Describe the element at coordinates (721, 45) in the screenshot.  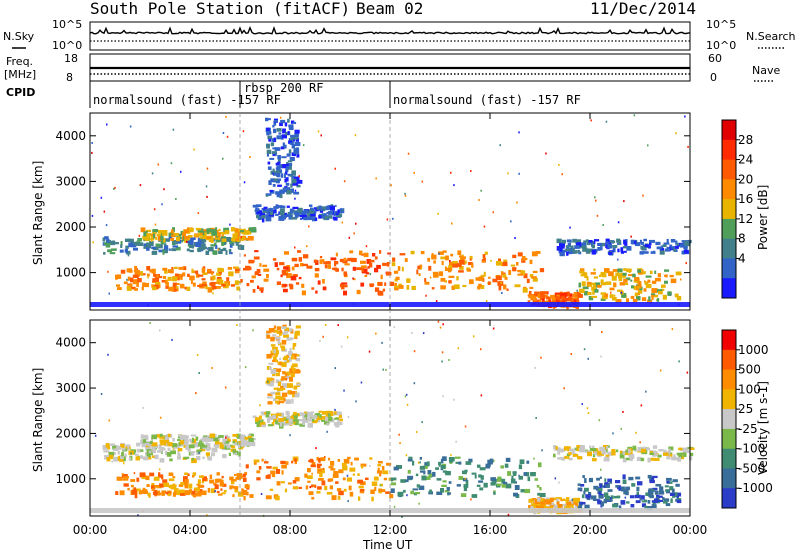
I see `noise-tick-bottom-right: 10^0` at that location.